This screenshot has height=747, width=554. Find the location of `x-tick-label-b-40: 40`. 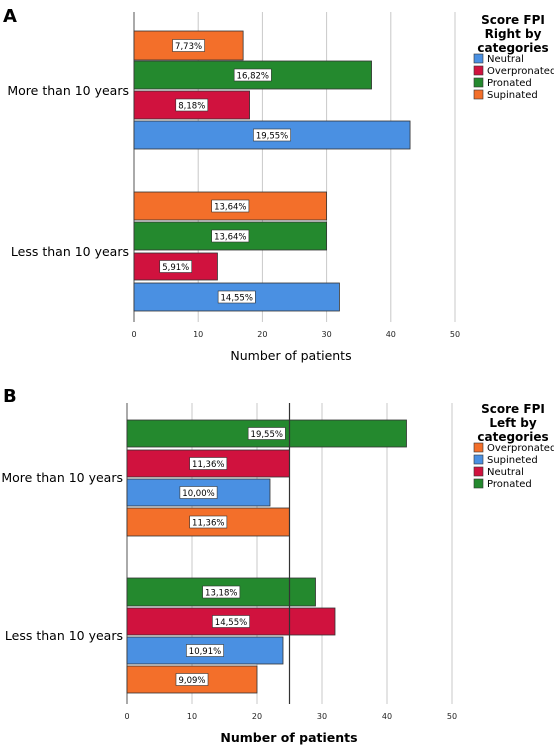

x-tick-label-b-40: 40 is located at coordinates (387, 716).